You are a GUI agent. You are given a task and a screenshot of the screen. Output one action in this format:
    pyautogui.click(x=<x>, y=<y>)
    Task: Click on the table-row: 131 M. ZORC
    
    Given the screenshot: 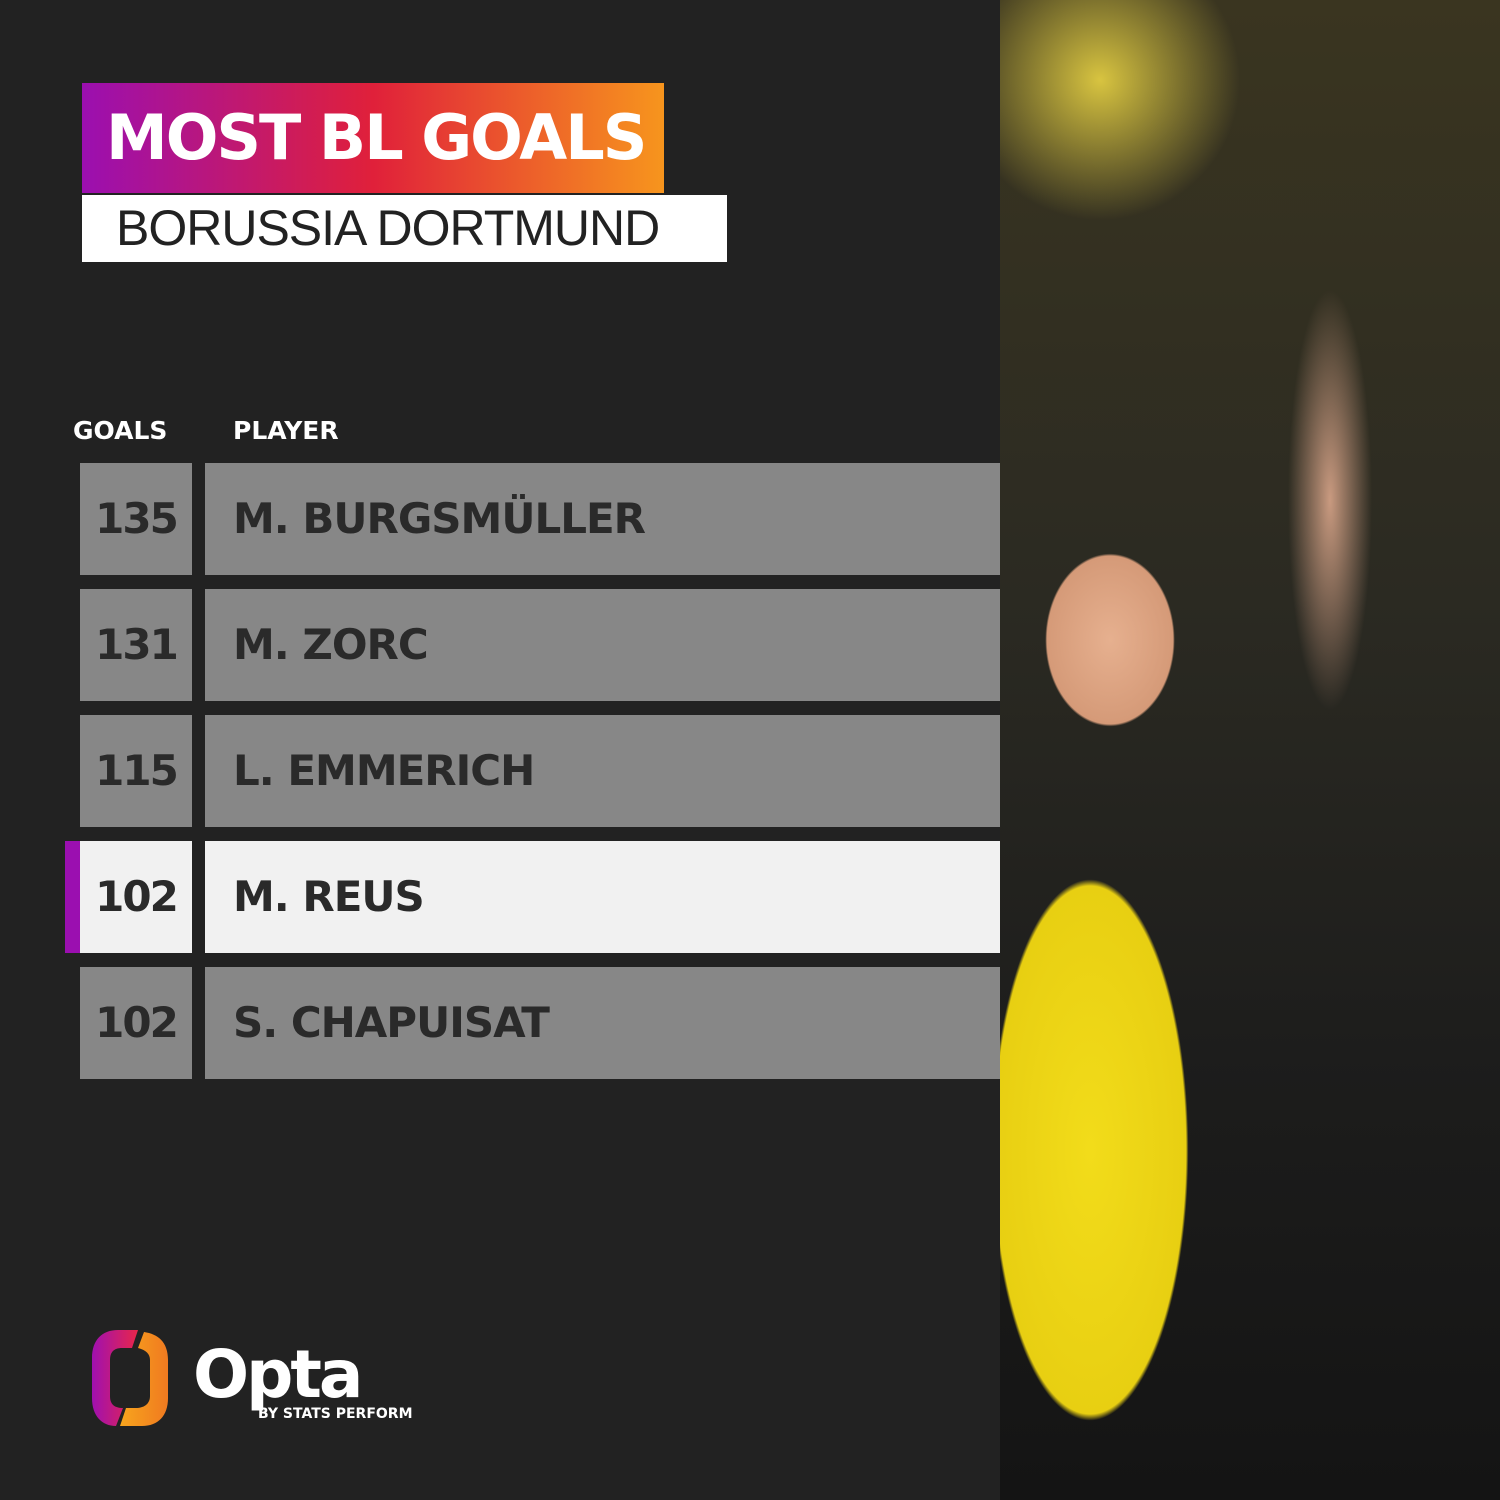 What is the action you would take?
    pyautogui.click(x=540, y=645)
    